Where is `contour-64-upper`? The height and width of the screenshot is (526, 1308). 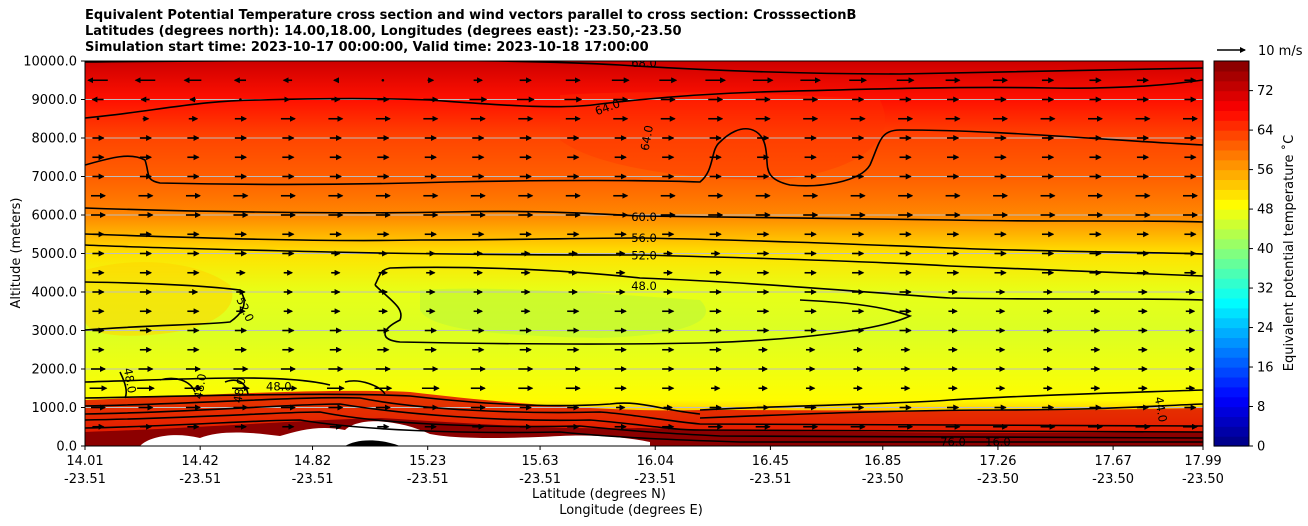
contour-64-upper is located at coordinates (644, 99).